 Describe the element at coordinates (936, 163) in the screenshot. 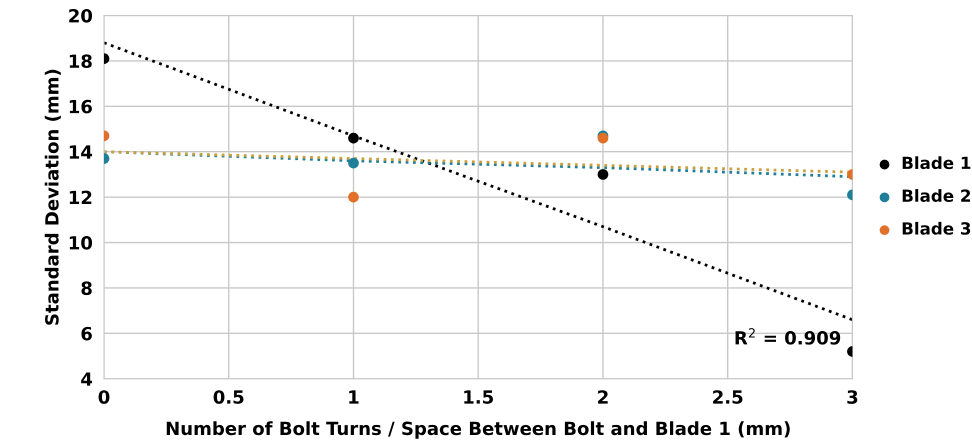

I see `legend-label: Blade 1` at that location.